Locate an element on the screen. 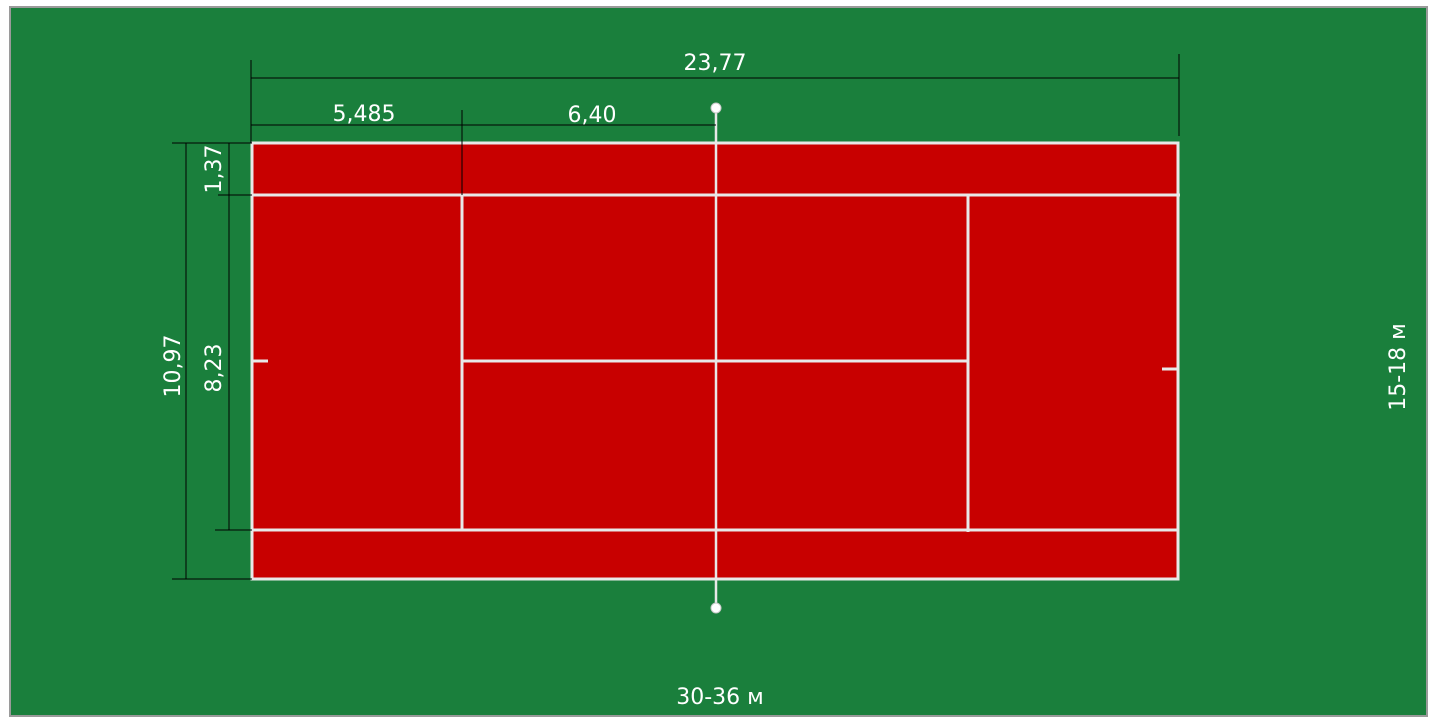  net-post-bottom is located at coordinates (716, 608).